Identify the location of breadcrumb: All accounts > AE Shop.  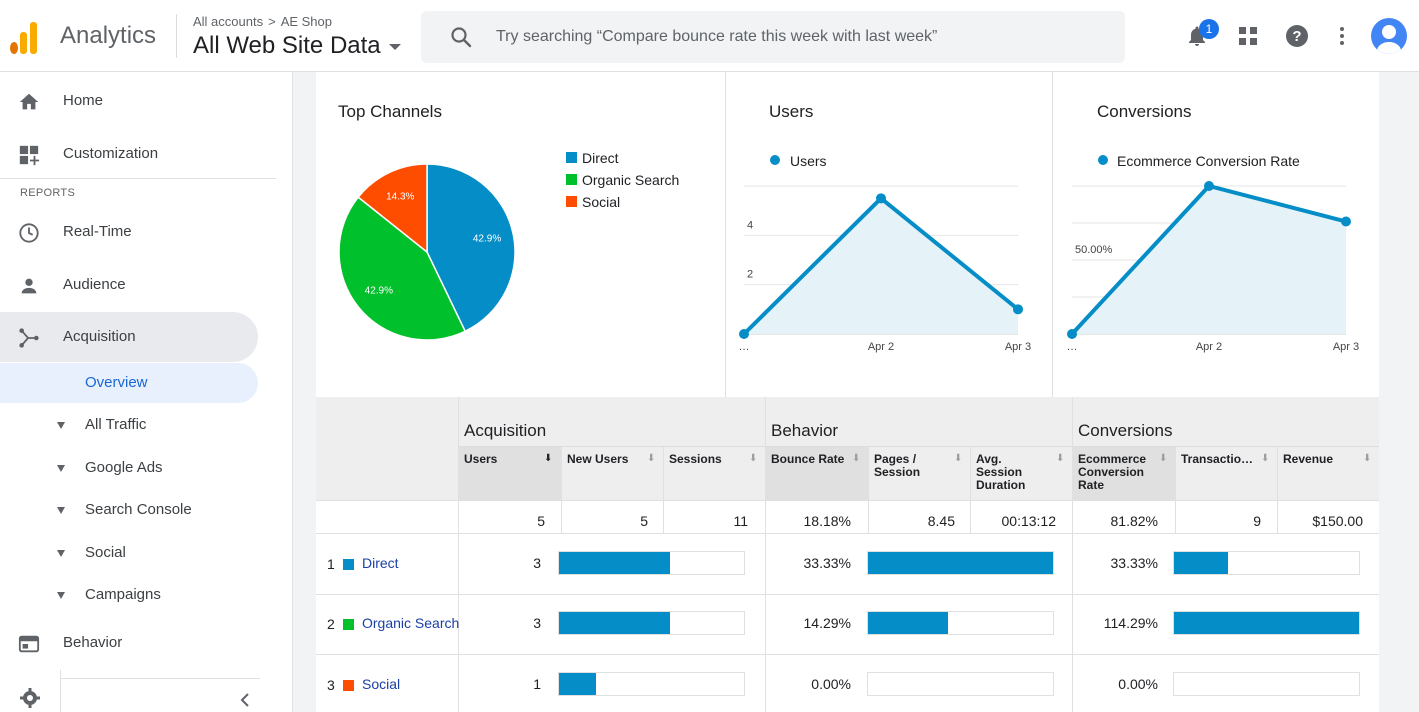
(262, 21).